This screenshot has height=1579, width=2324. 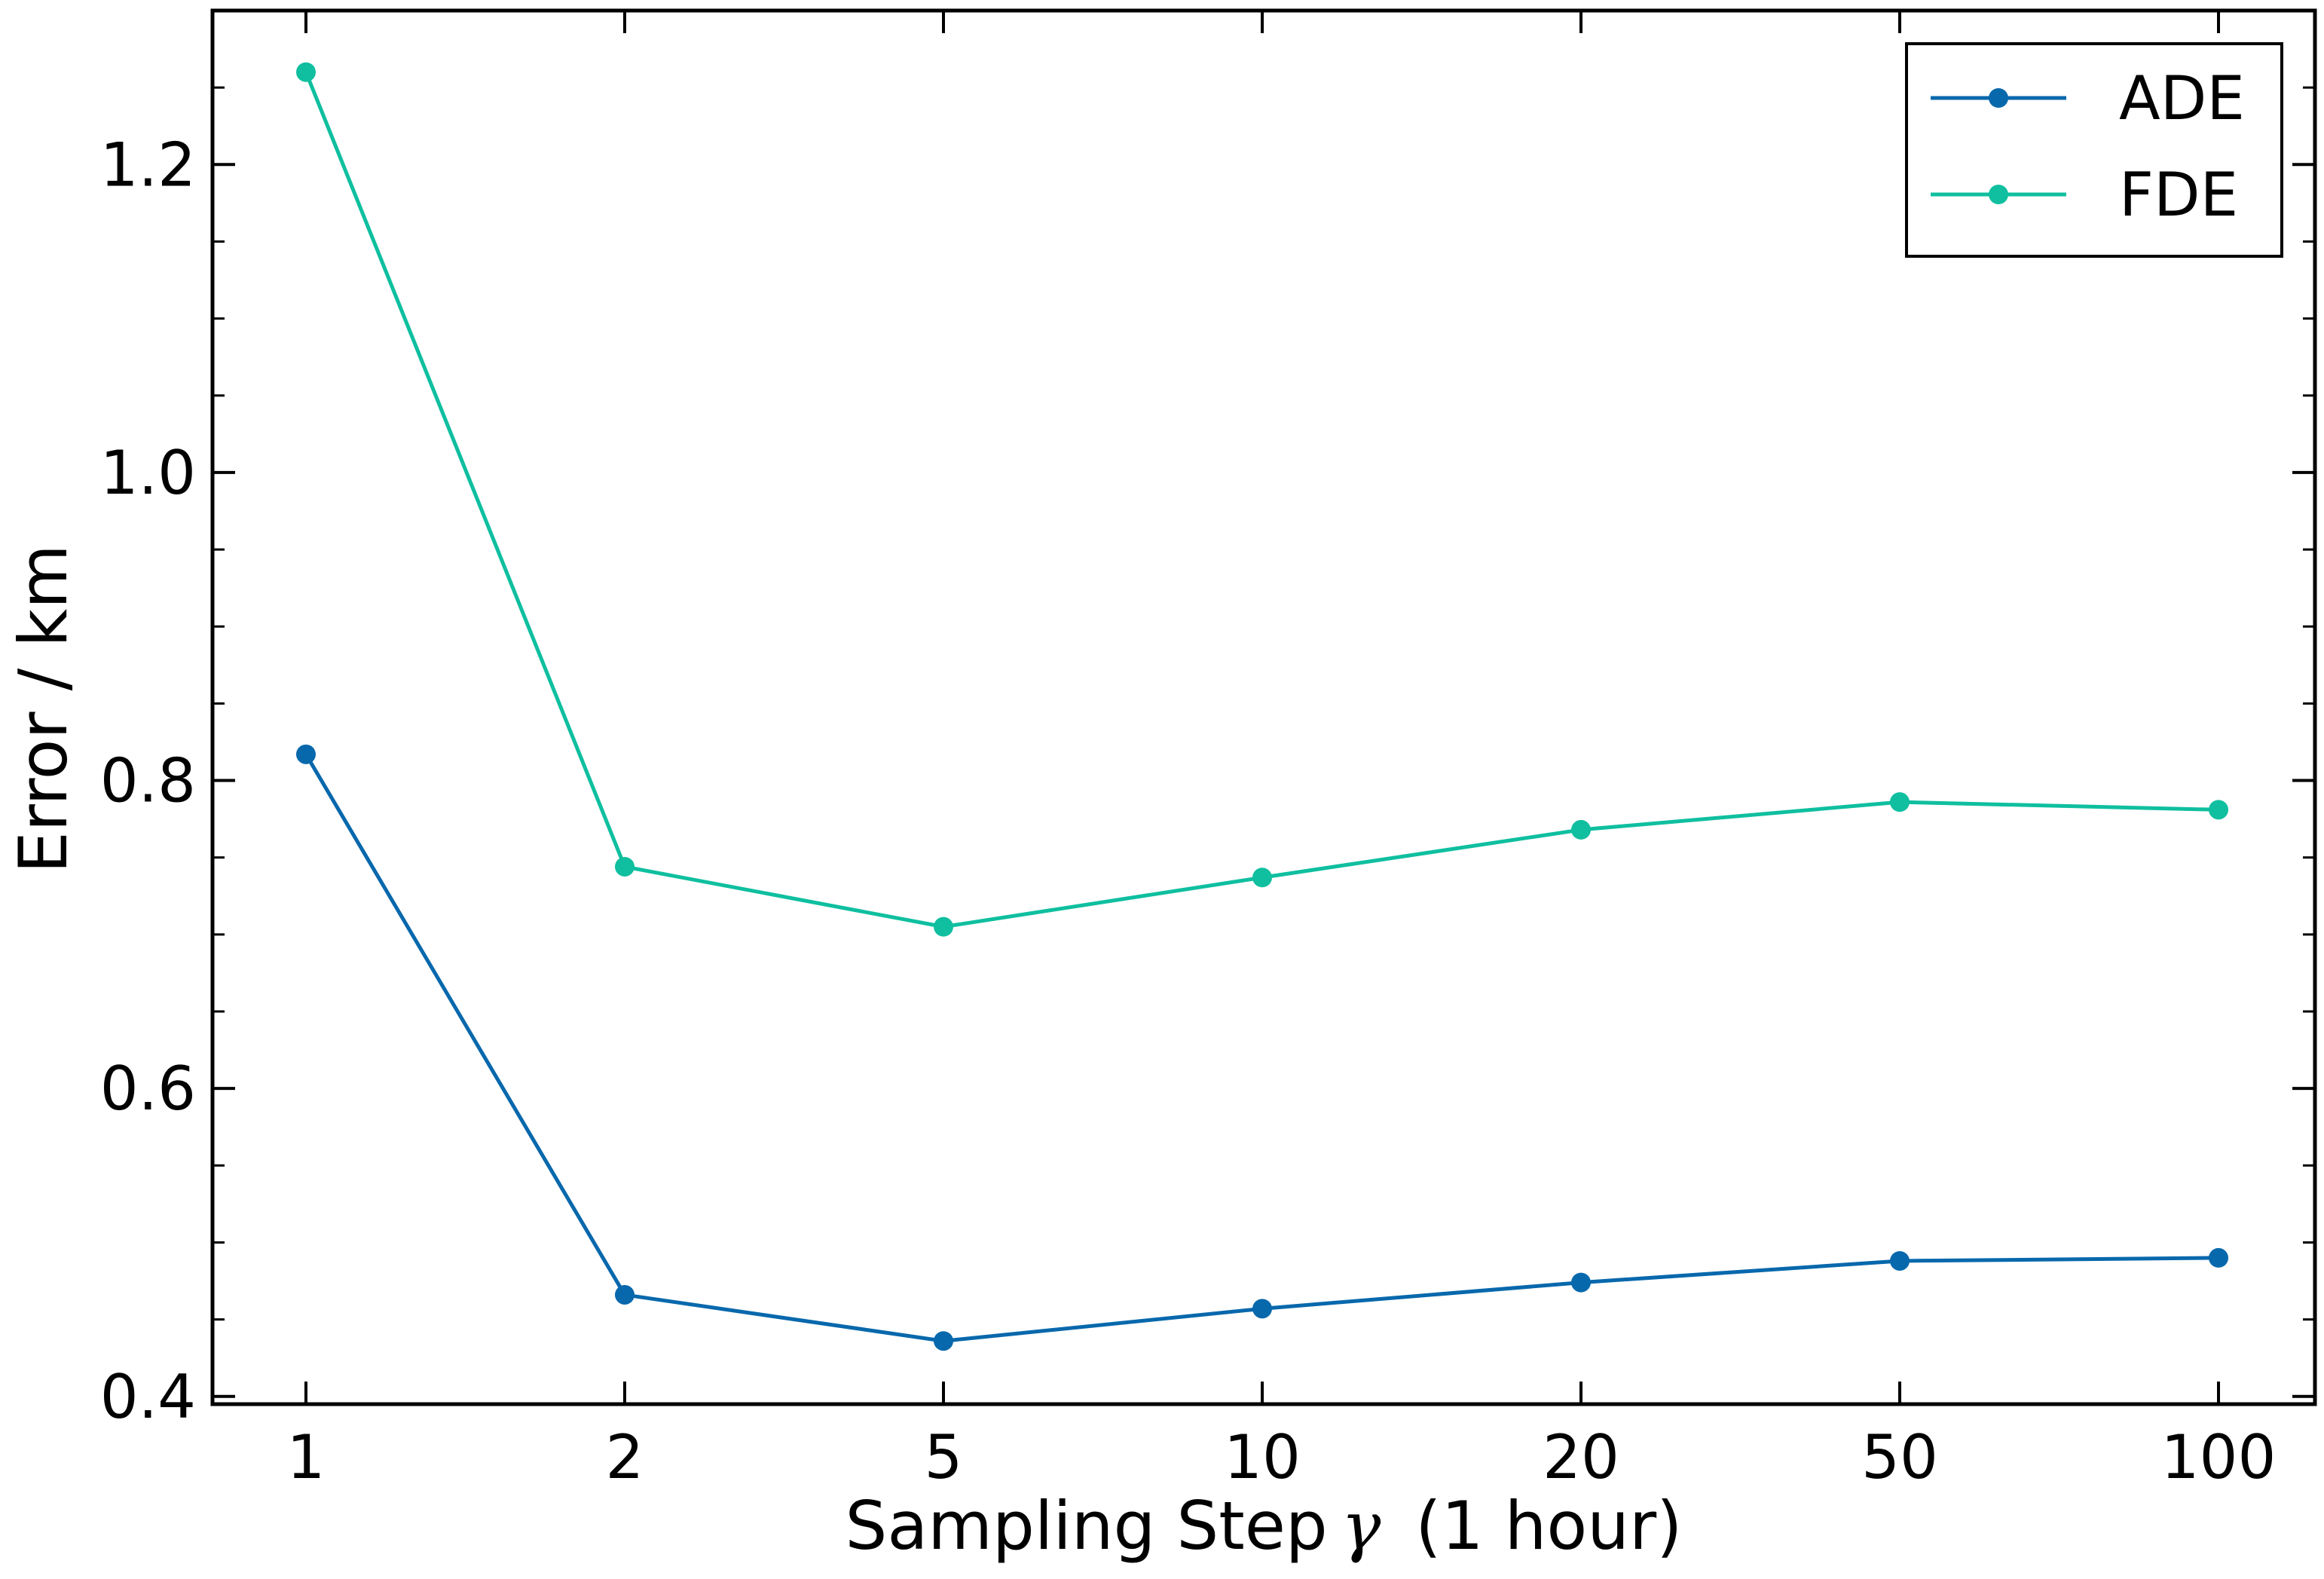 I want to click on x-tick-label: 20, so click(x=1581, y=1457).